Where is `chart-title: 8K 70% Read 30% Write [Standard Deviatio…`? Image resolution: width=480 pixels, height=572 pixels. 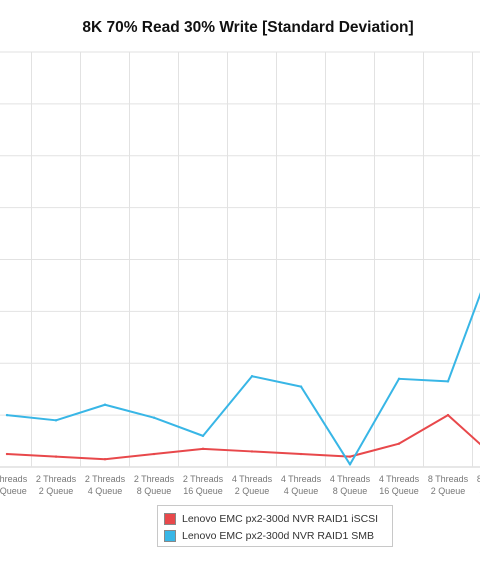
chart-title: 8K 70% Read 30% Write [Standard Deviatio… is located at coordinates (248, 27).